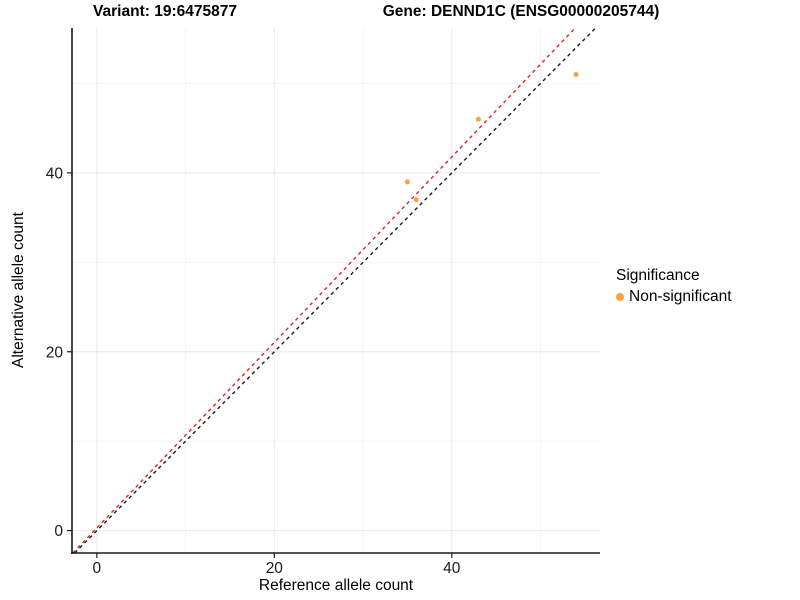  I want to click on y-axis-title: Alternative allele count, so click(18, 290).